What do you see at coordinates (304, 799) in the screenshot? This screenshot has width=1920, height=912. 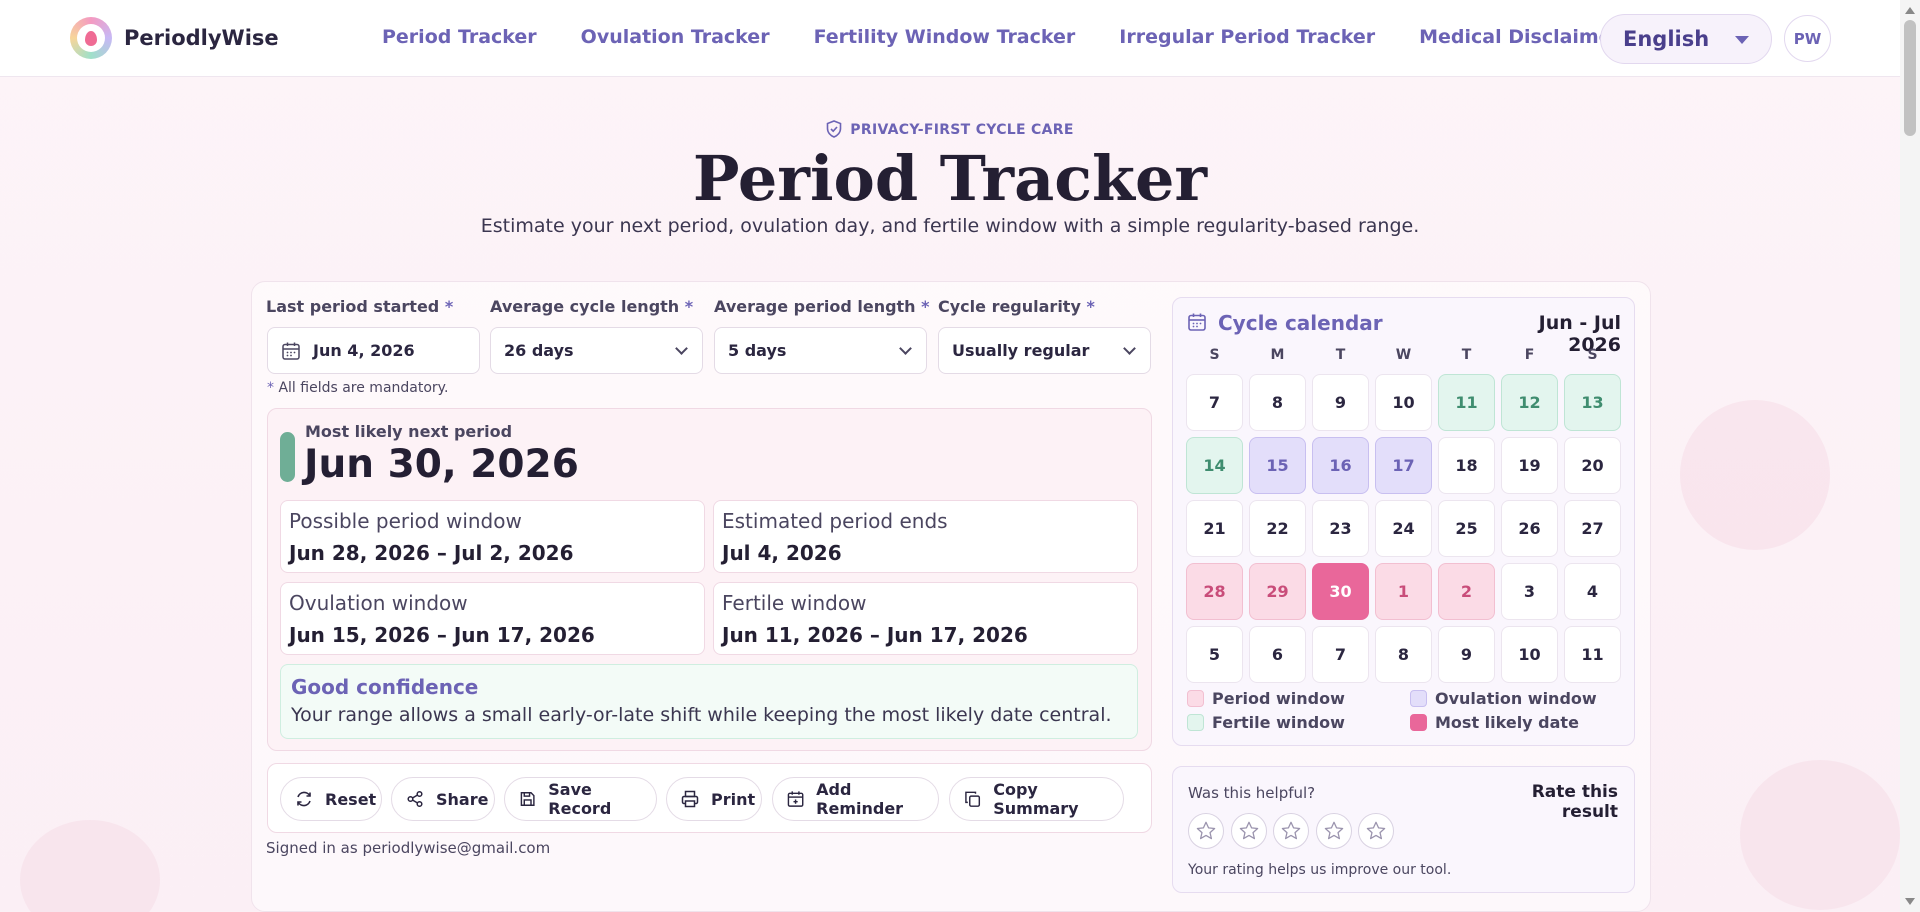 I see `refresh-icon` at bounding box center [304, 799].